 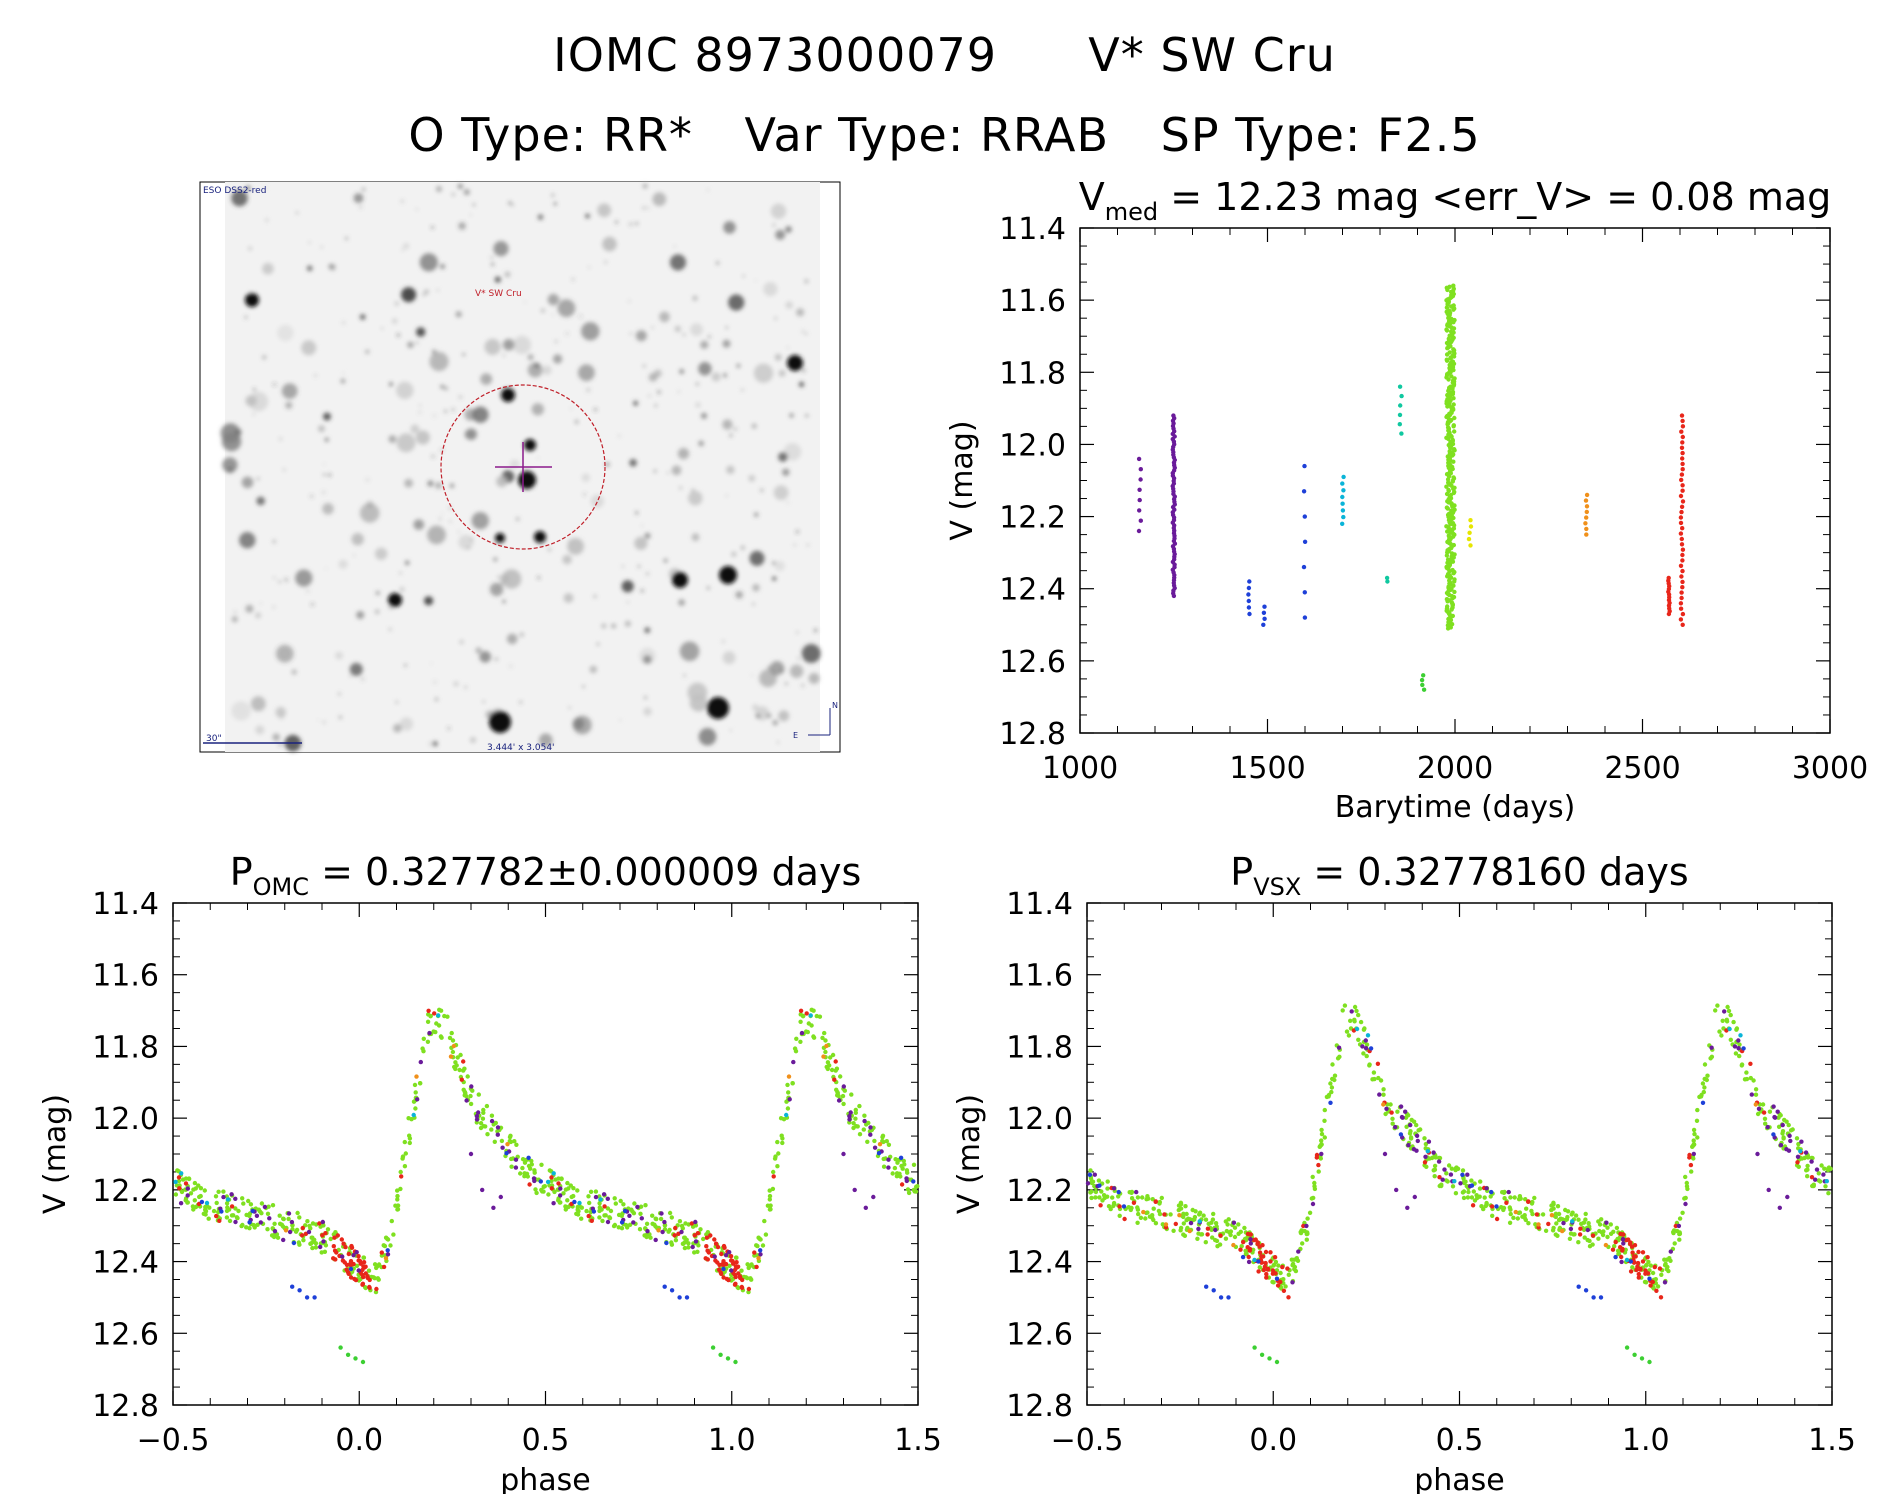 What do you see at coordinates (1494, 197) in the screenshot?
I see `chart-title-text: = 12.23 mag <err_V> = 0.08 mag` at bounding box center [1494, 197].